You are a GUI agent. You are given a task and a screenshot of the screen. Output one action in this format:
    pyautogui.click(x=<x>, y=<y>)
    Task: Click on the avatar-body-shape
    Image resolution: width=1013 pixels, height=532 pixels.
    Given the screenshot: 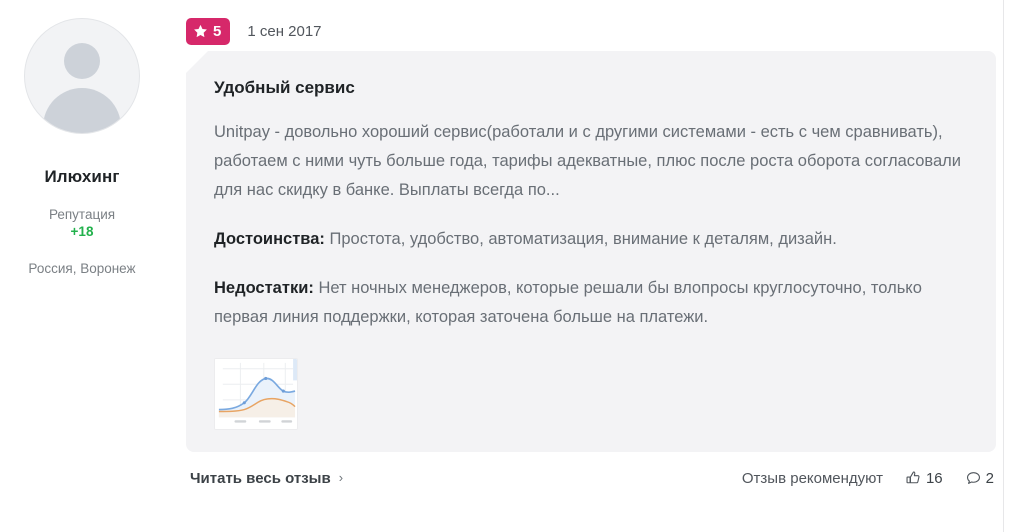 What is the action you would take?
    pyautogui.click(x=82, y=110)
    